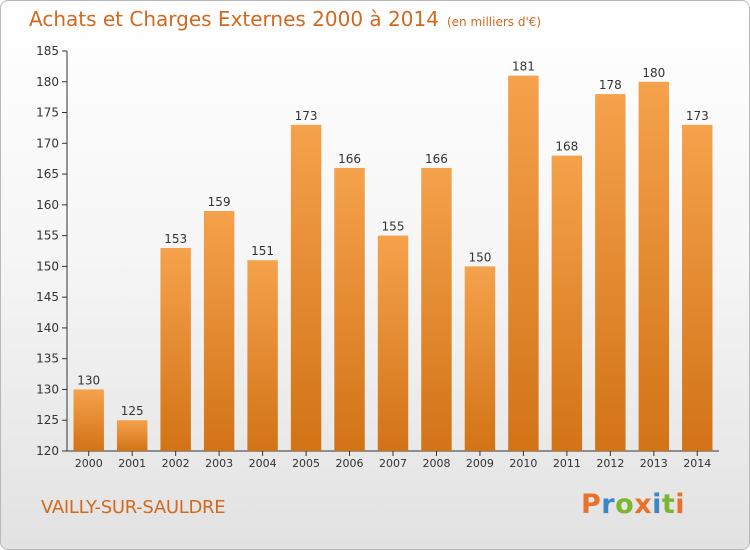 The width and height of the screenshot is (750, 550). I want to click on logo-letter: P, so click(591, 504).